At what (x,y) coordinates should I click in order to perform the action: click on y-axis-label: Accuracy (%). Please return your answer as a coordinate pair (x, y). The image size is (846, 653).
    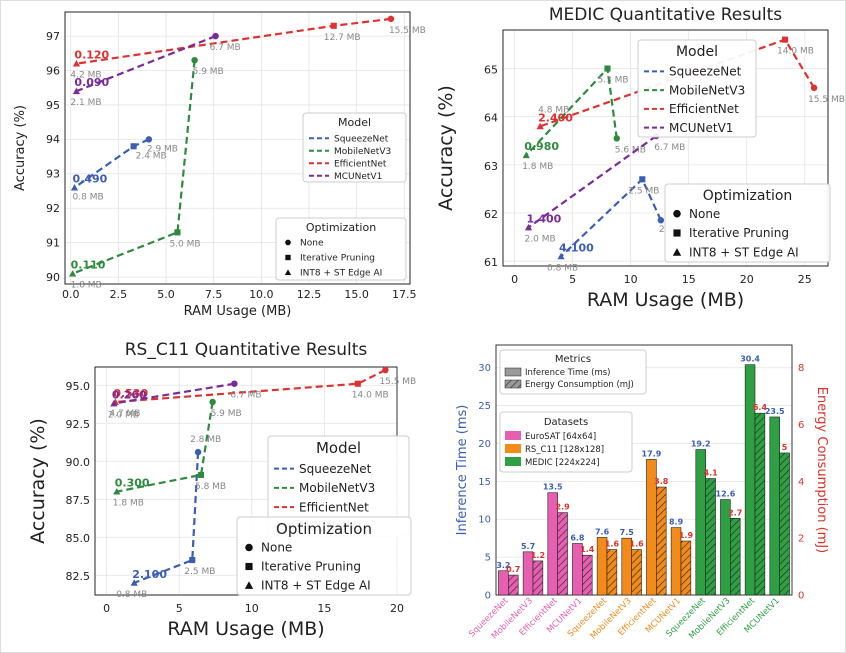
    Looking at the image, I should click on (20, 148).